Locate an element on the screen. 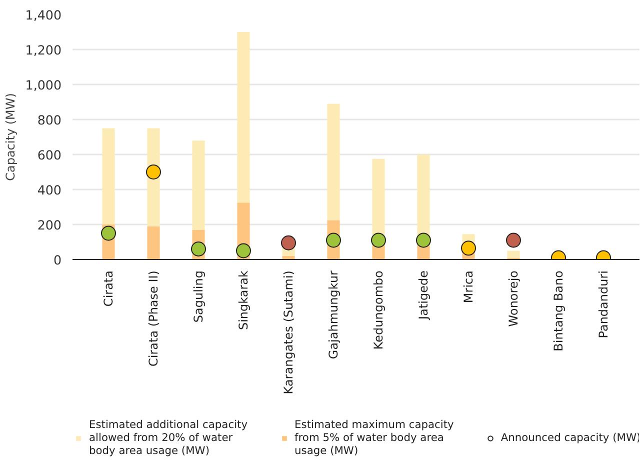 The image size is (643, 472). x-tick-label: Karangates (Sutami) is located at coordinates (289, 332).